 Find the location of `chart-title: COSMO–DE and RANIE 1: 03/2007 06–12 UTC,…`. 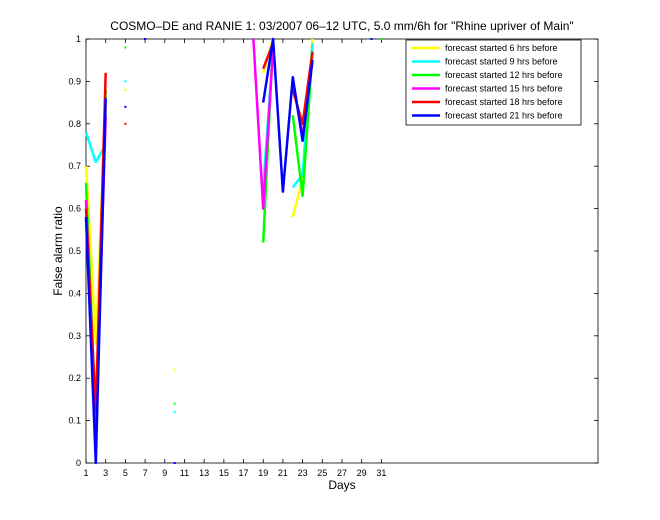

chart-title: COSMO–DE and RANIE 1: 03/2007 06–12 UTC,… is located at coordinates (341, 26).